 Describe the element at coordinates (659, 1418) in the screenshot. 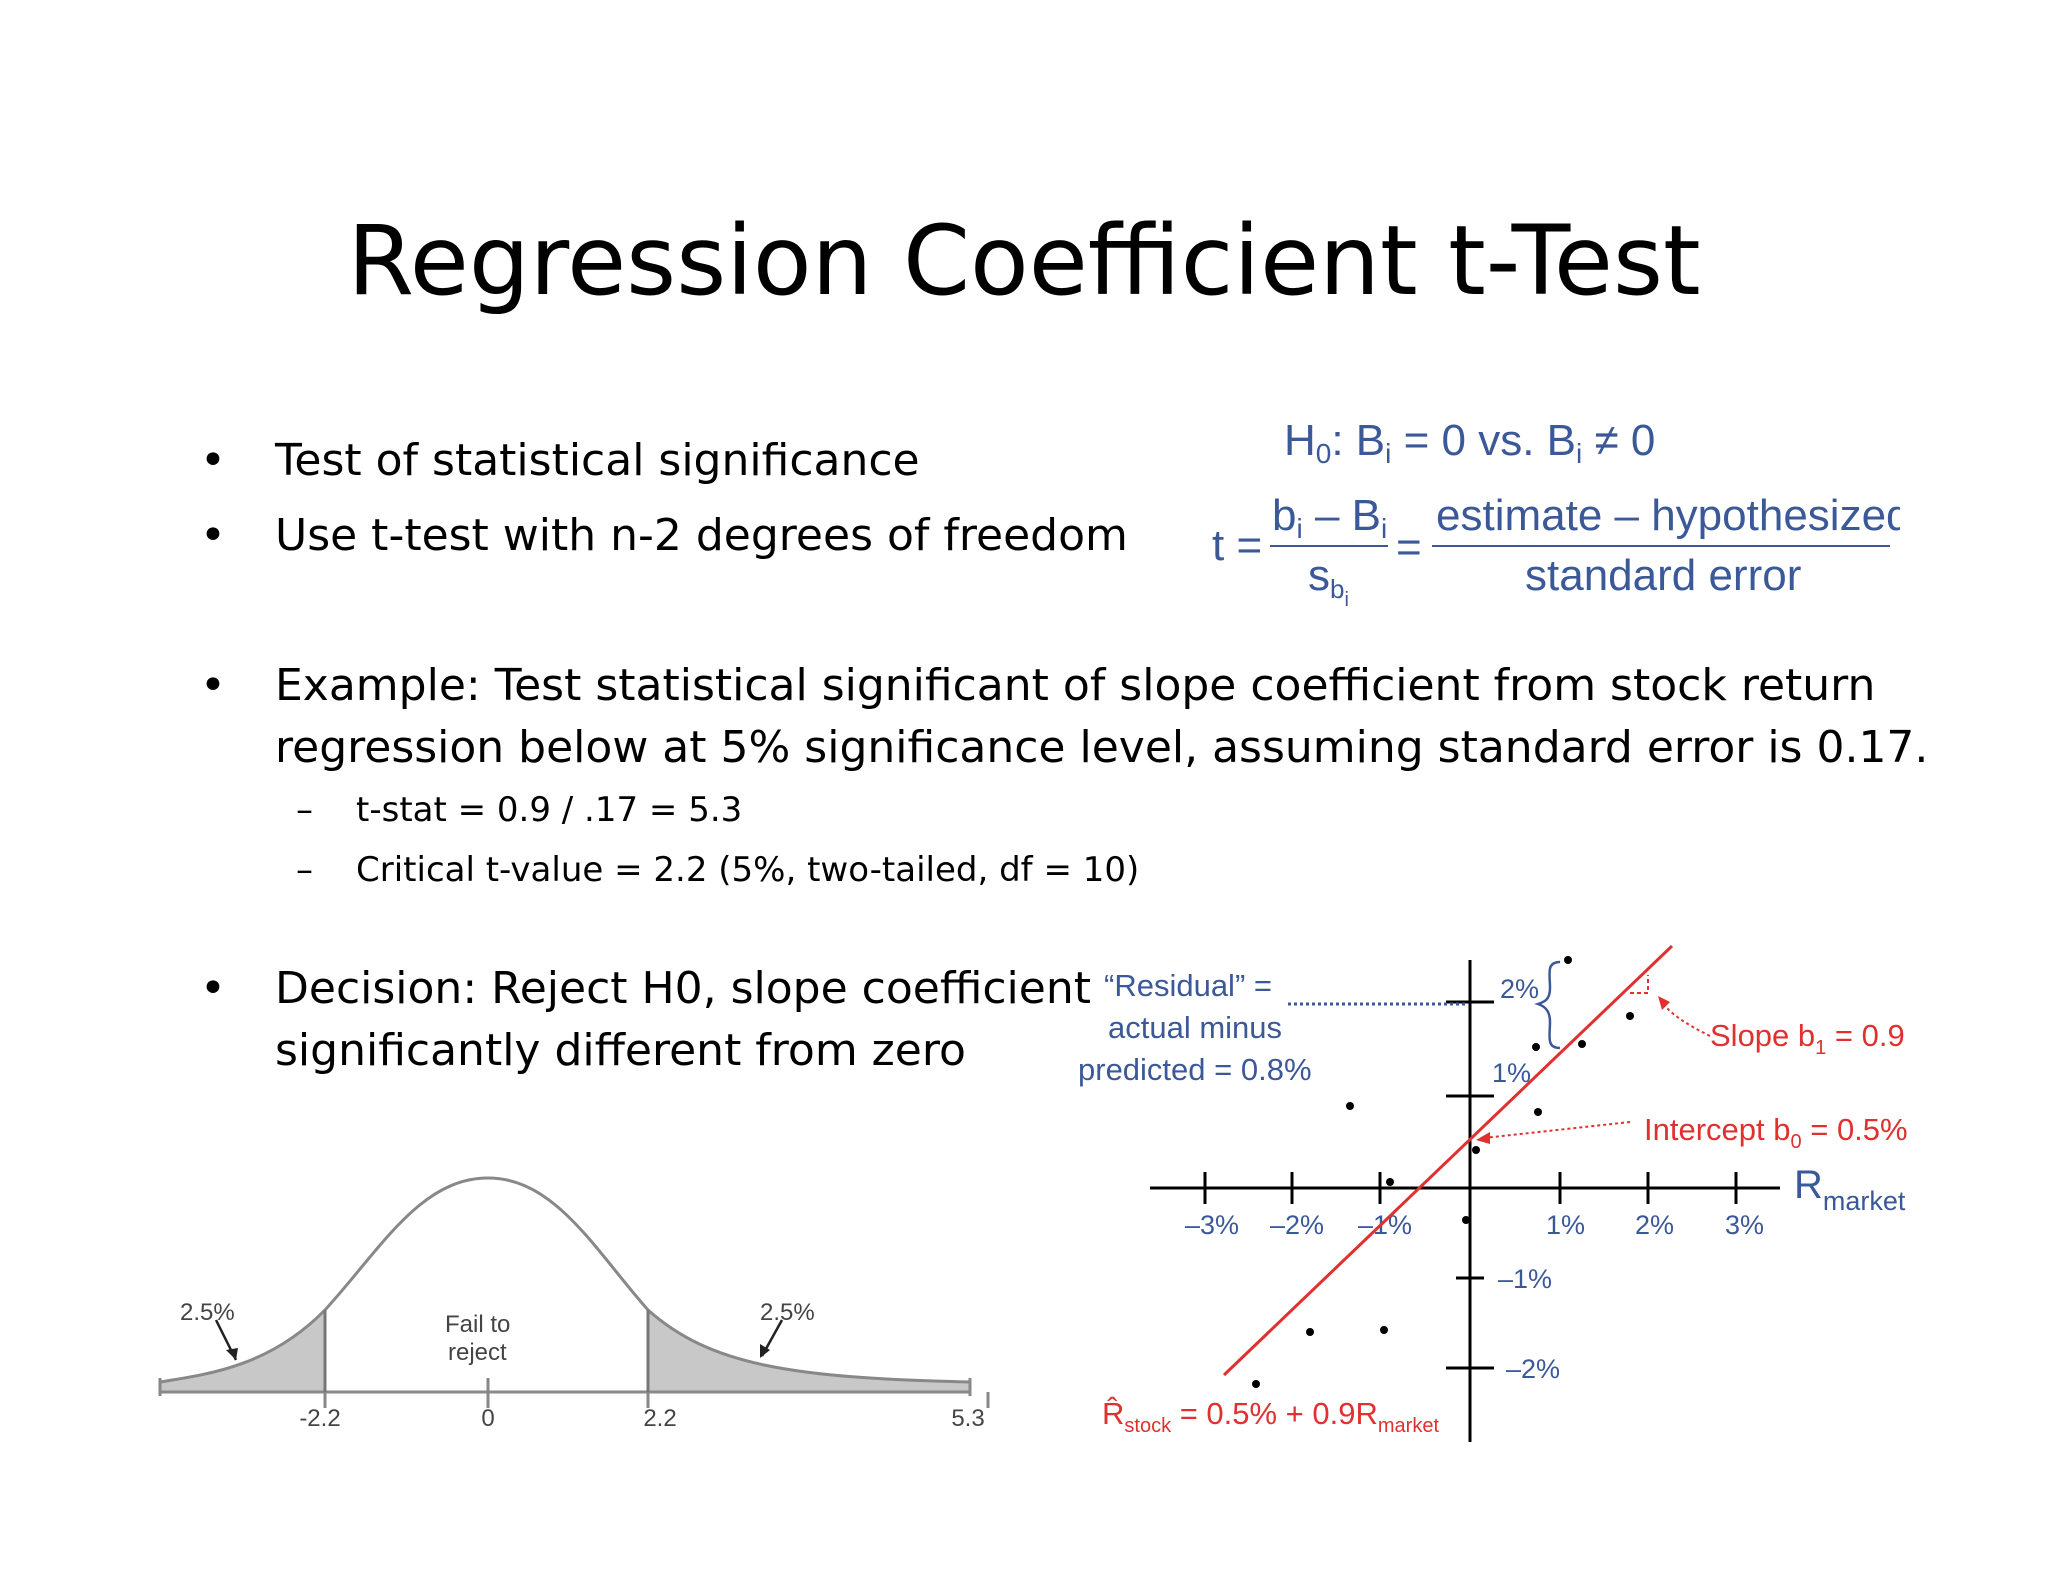

I see `tick-label: 2.2` at that location.